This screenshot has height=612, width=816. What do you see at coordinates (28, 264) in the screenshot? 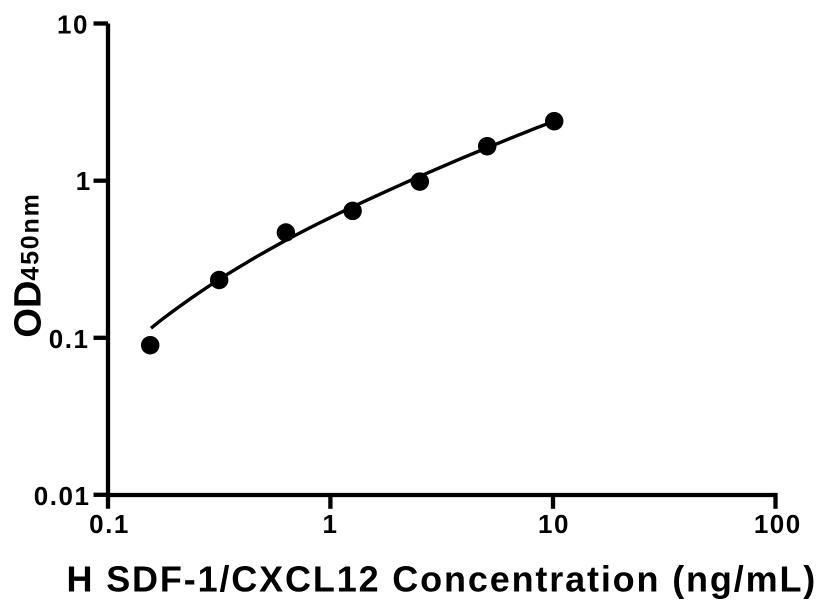
I see `svg-text: OD450nm` at bounding box center [28, 264].